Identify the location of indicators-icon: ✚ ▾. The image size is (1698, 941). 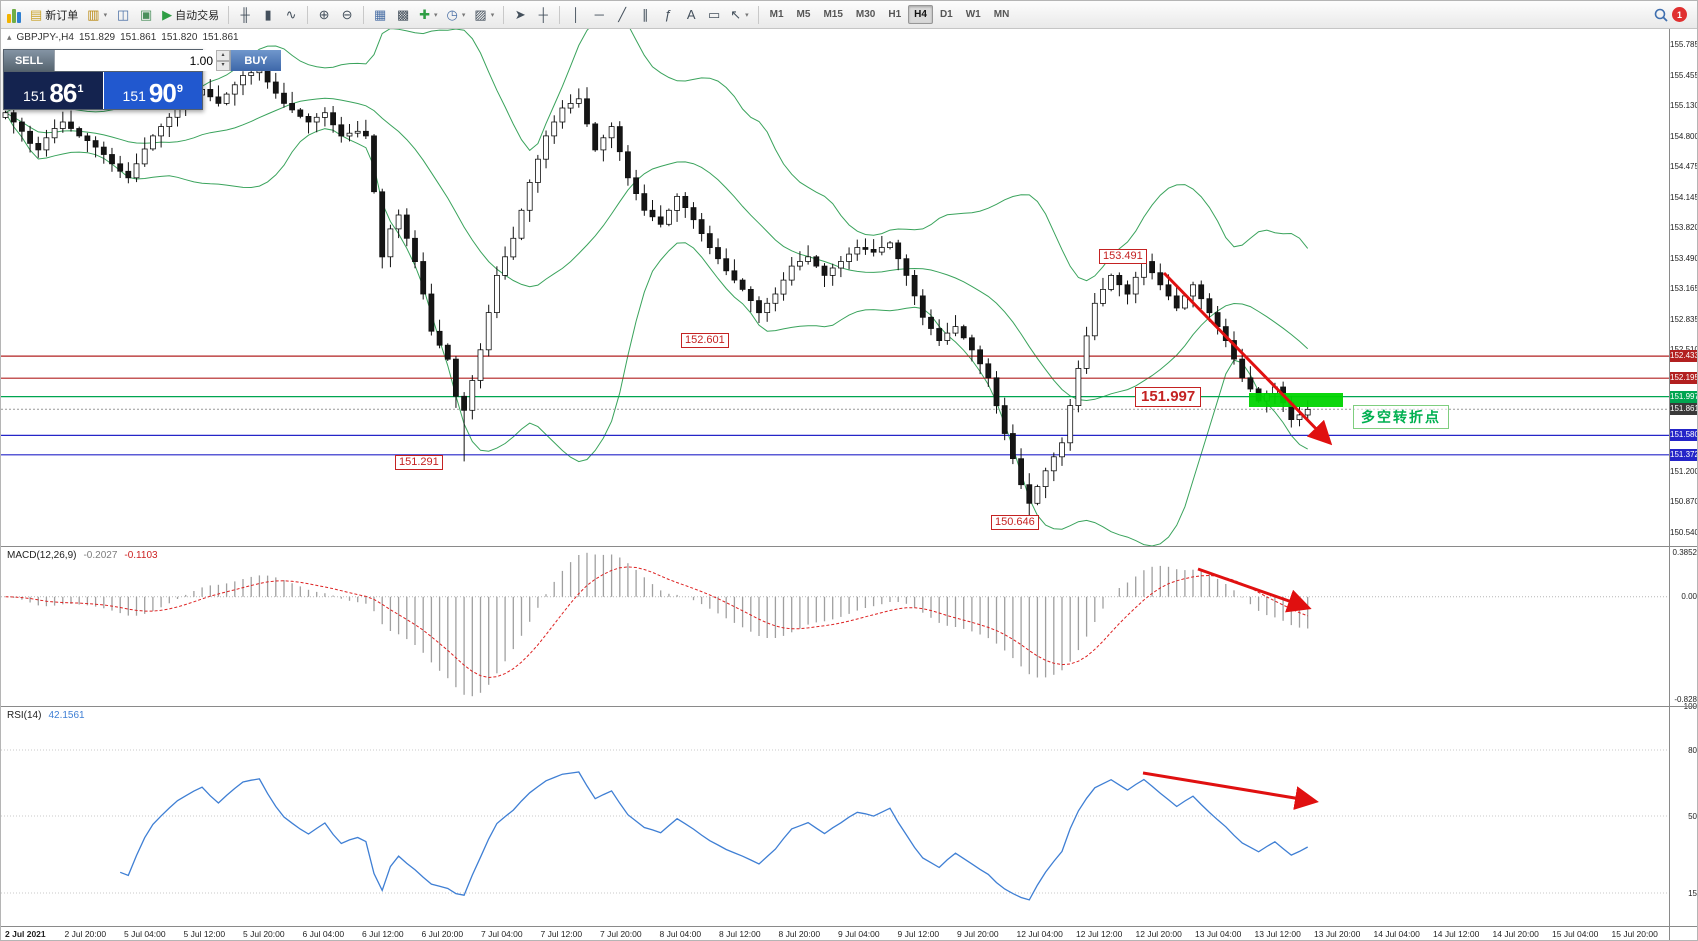
(428, 15).